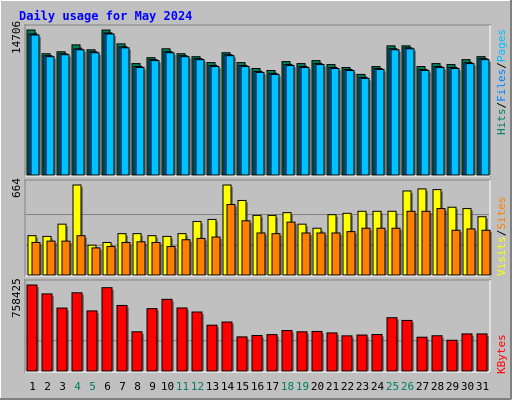 Image resolution: width=512 pixels, height=405 pixels. I want to click on x-tick-label: 15, so click(242, 386).